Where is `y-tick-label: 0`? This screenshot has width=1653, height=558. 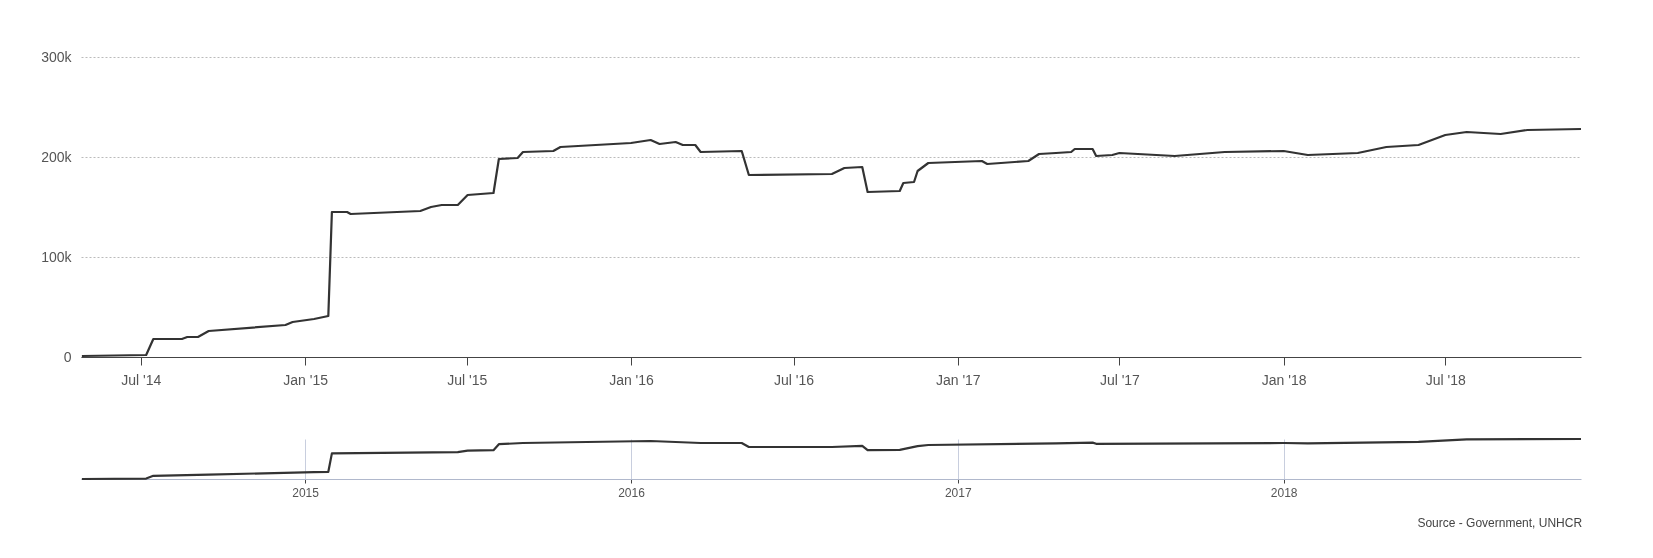
y-tick-label: 0 is located at coordinates (67, 356).